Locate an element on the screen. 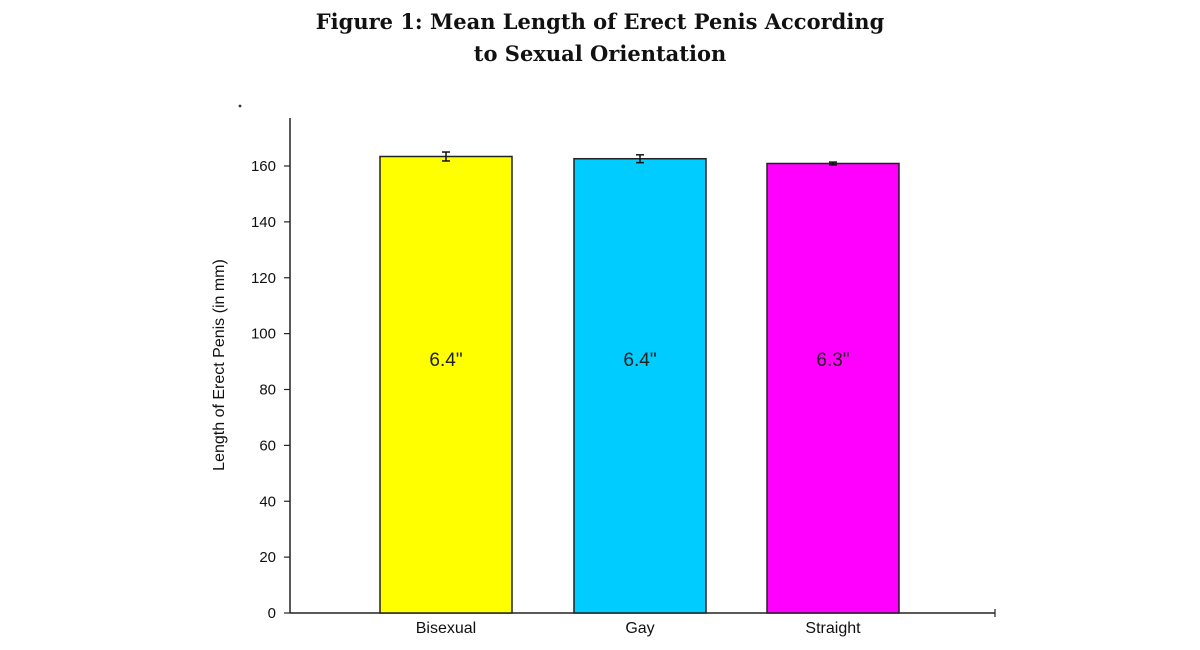 The width and height of the screenshot is (1200, 650). axis-corner-mark is located at coordinates (240, 106).